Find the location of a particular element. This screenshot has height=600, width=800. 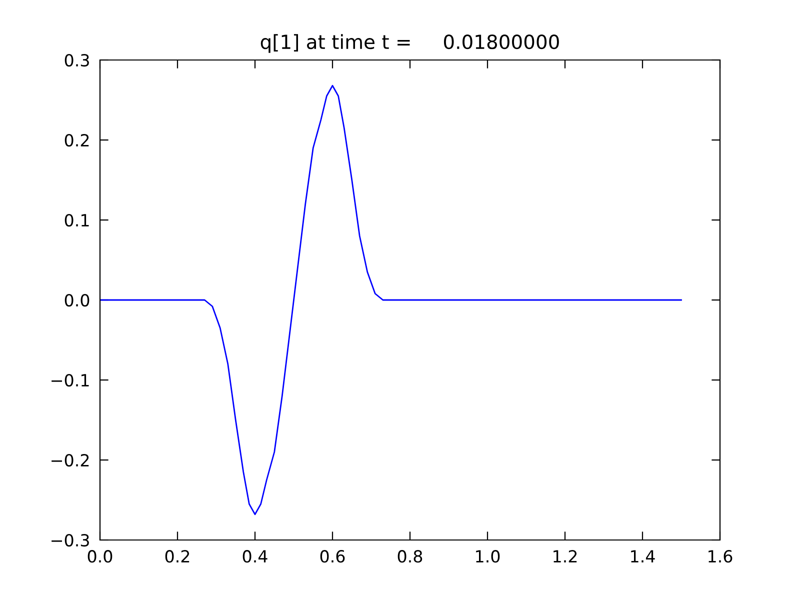

x-tick-label: 0.6 is located at coordinates (332, 556).